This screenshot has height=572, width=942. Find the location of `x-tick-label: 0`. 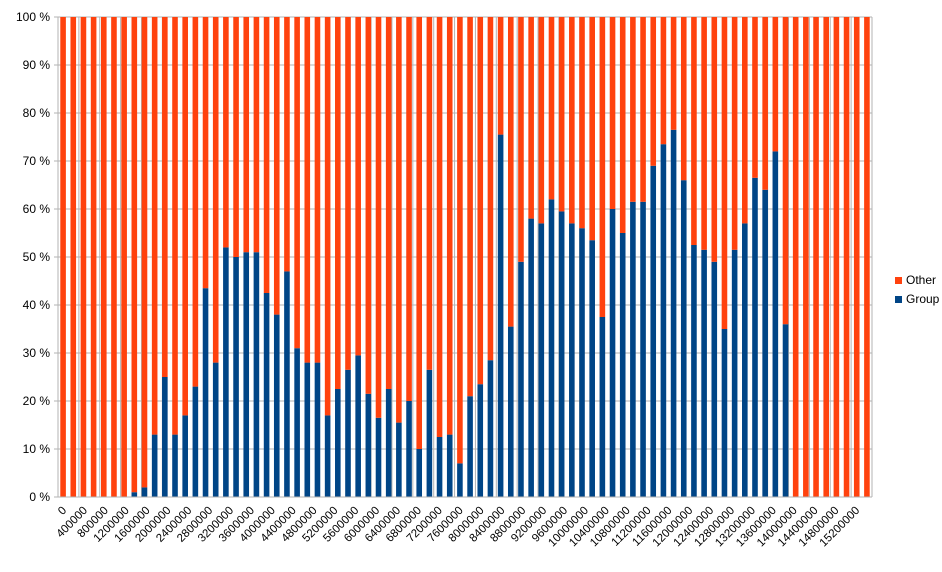

x-tick-label: 0 is located at coordinates (62, 511).